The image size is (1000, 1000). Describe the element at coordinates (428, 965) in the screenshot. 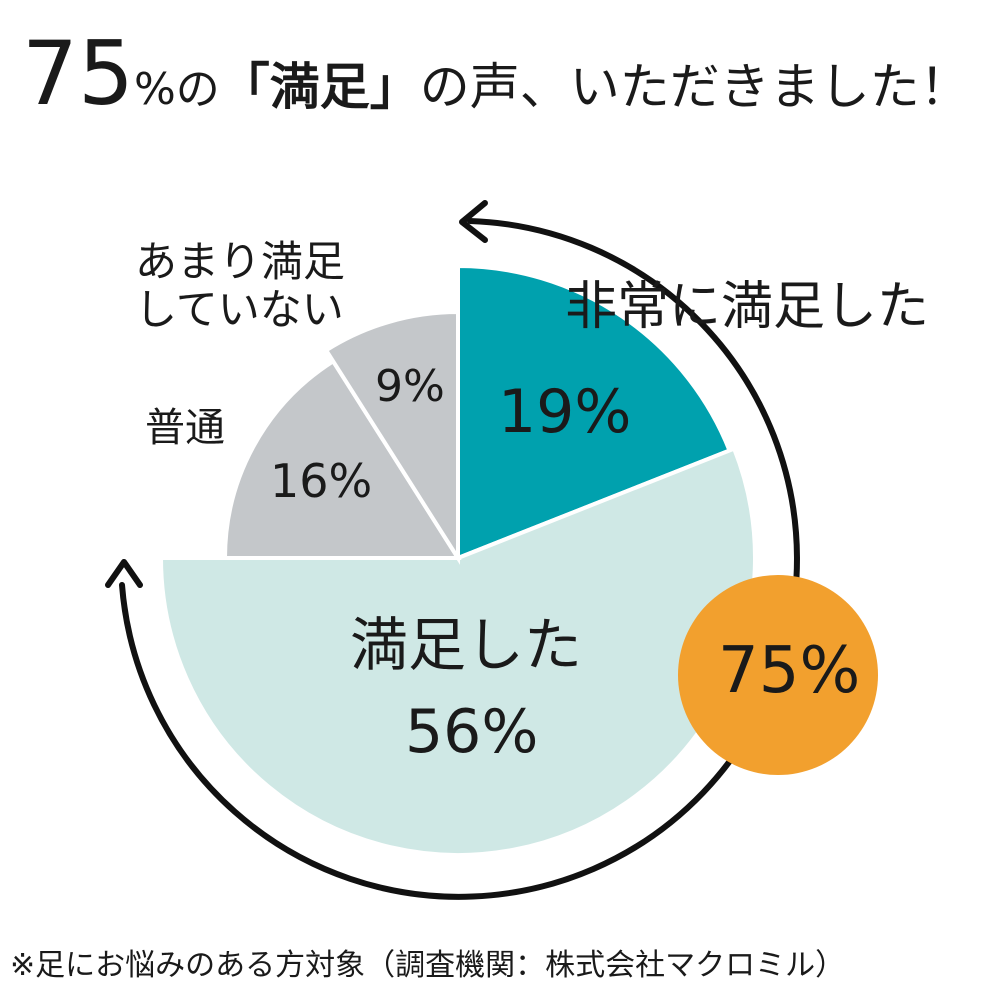

I see `footnote: ※足にお悩みのある方対象（調査機関：株式会社マクロミル）` at that location.